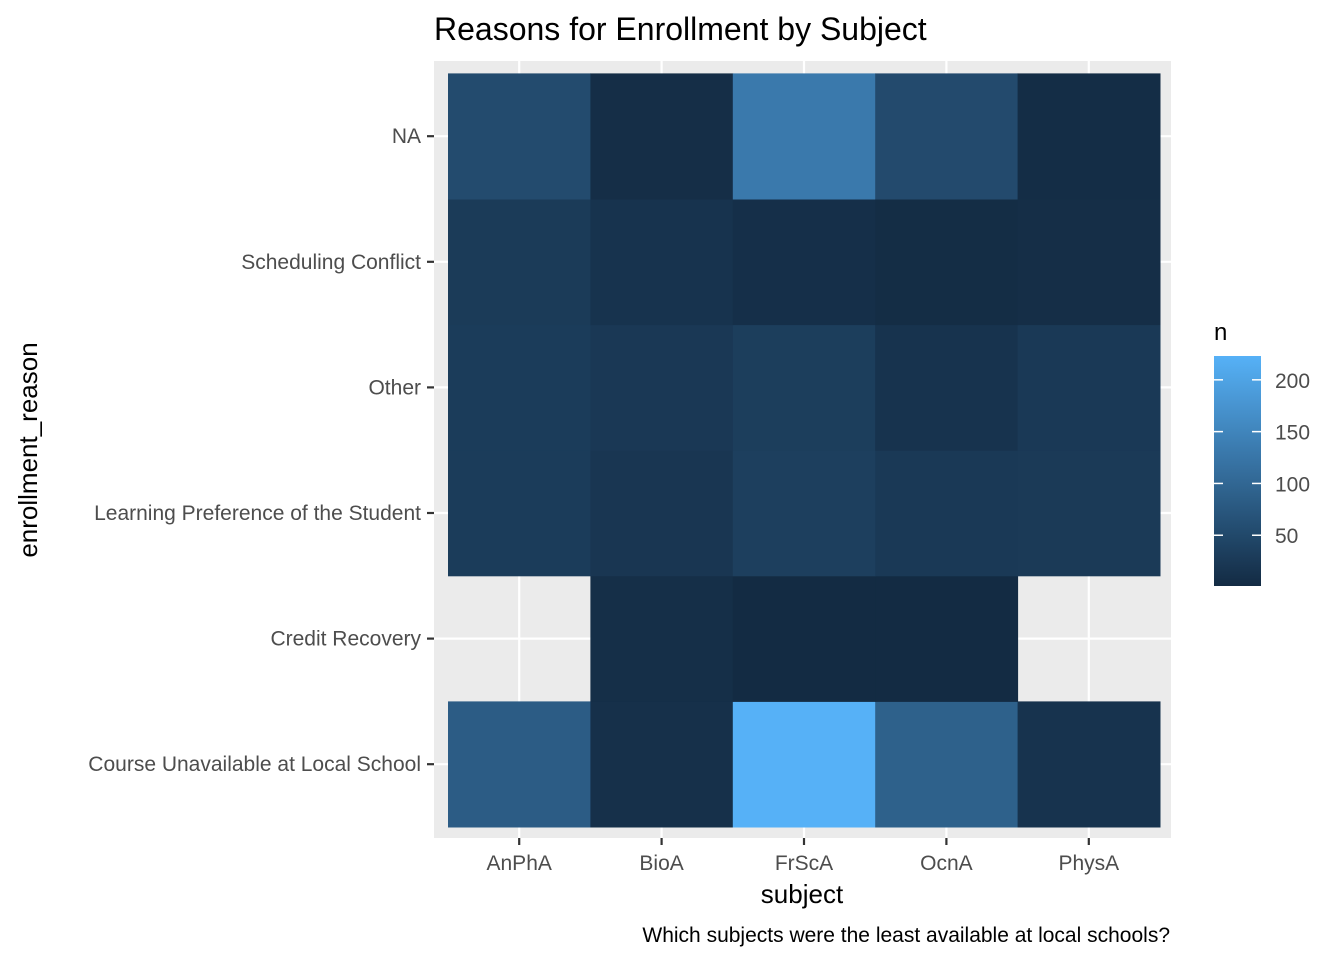  I want to click on x-tick-label: FrScA, so click(804, 863).